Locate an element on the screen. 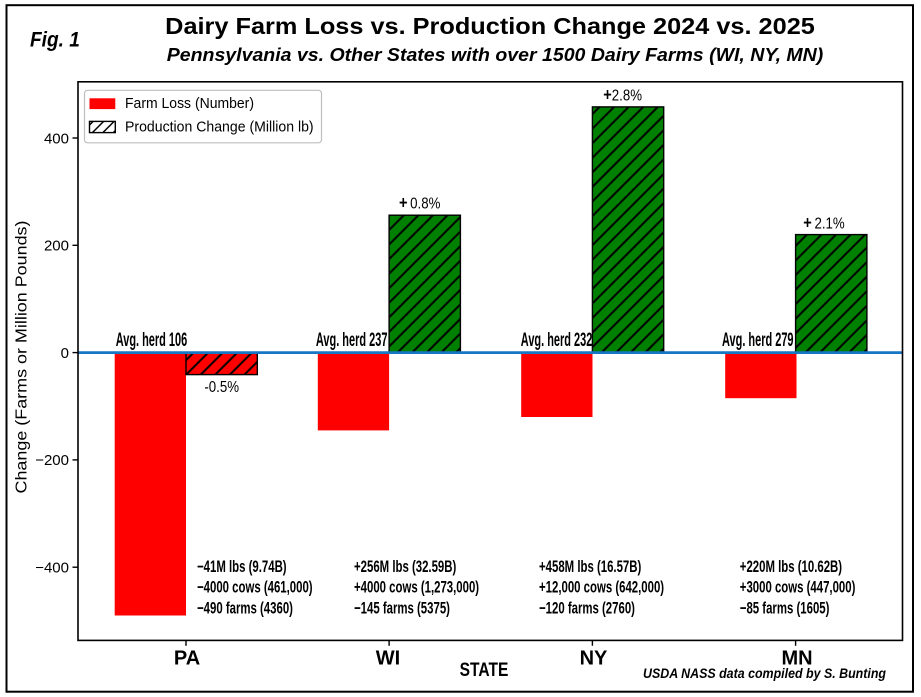 The width and height of the screenshot is (921, 697). svg-text: Production Change (Million lb) is located at coordinates (219, 127).